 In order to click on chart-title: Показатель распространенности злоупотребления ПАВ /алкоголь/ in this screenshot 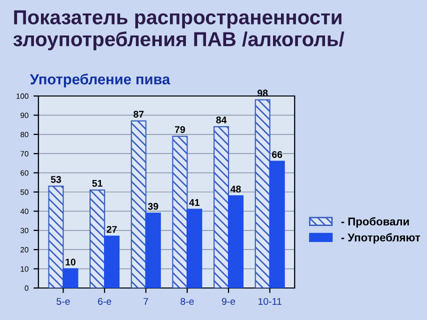, I will do `click(178, 30)`.